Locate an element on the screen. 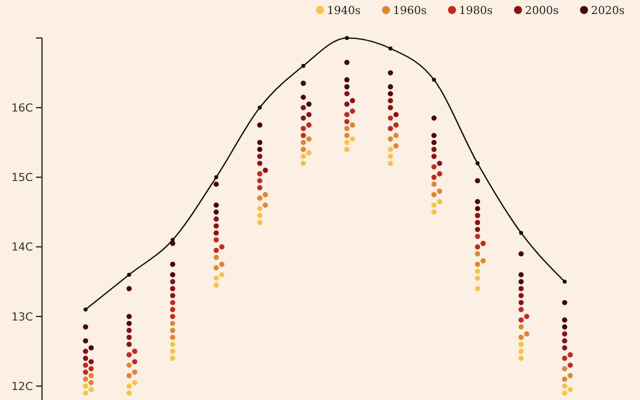 This screenshot has height=400, width=640. y-tick-label: 14C is located at coordinates (22, 247).